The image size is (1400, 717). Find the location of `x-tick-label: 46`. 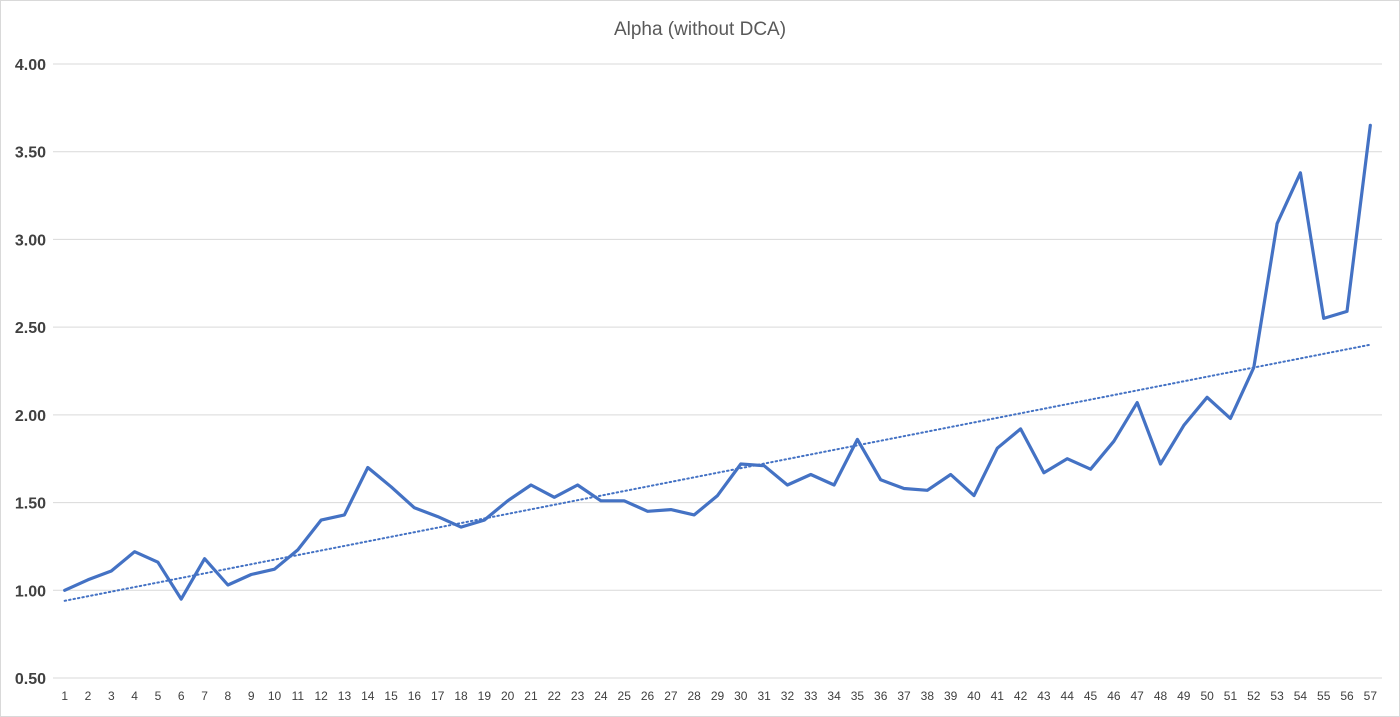

x-tick-label: 46 is located at coordinates (1114, 696).